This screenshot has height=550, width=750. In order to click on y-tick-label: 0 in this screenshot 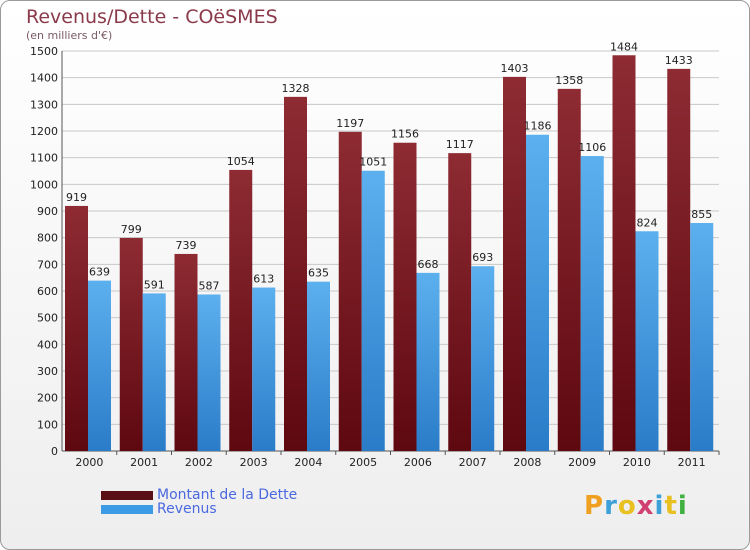, I will do `click(54, 451)`.